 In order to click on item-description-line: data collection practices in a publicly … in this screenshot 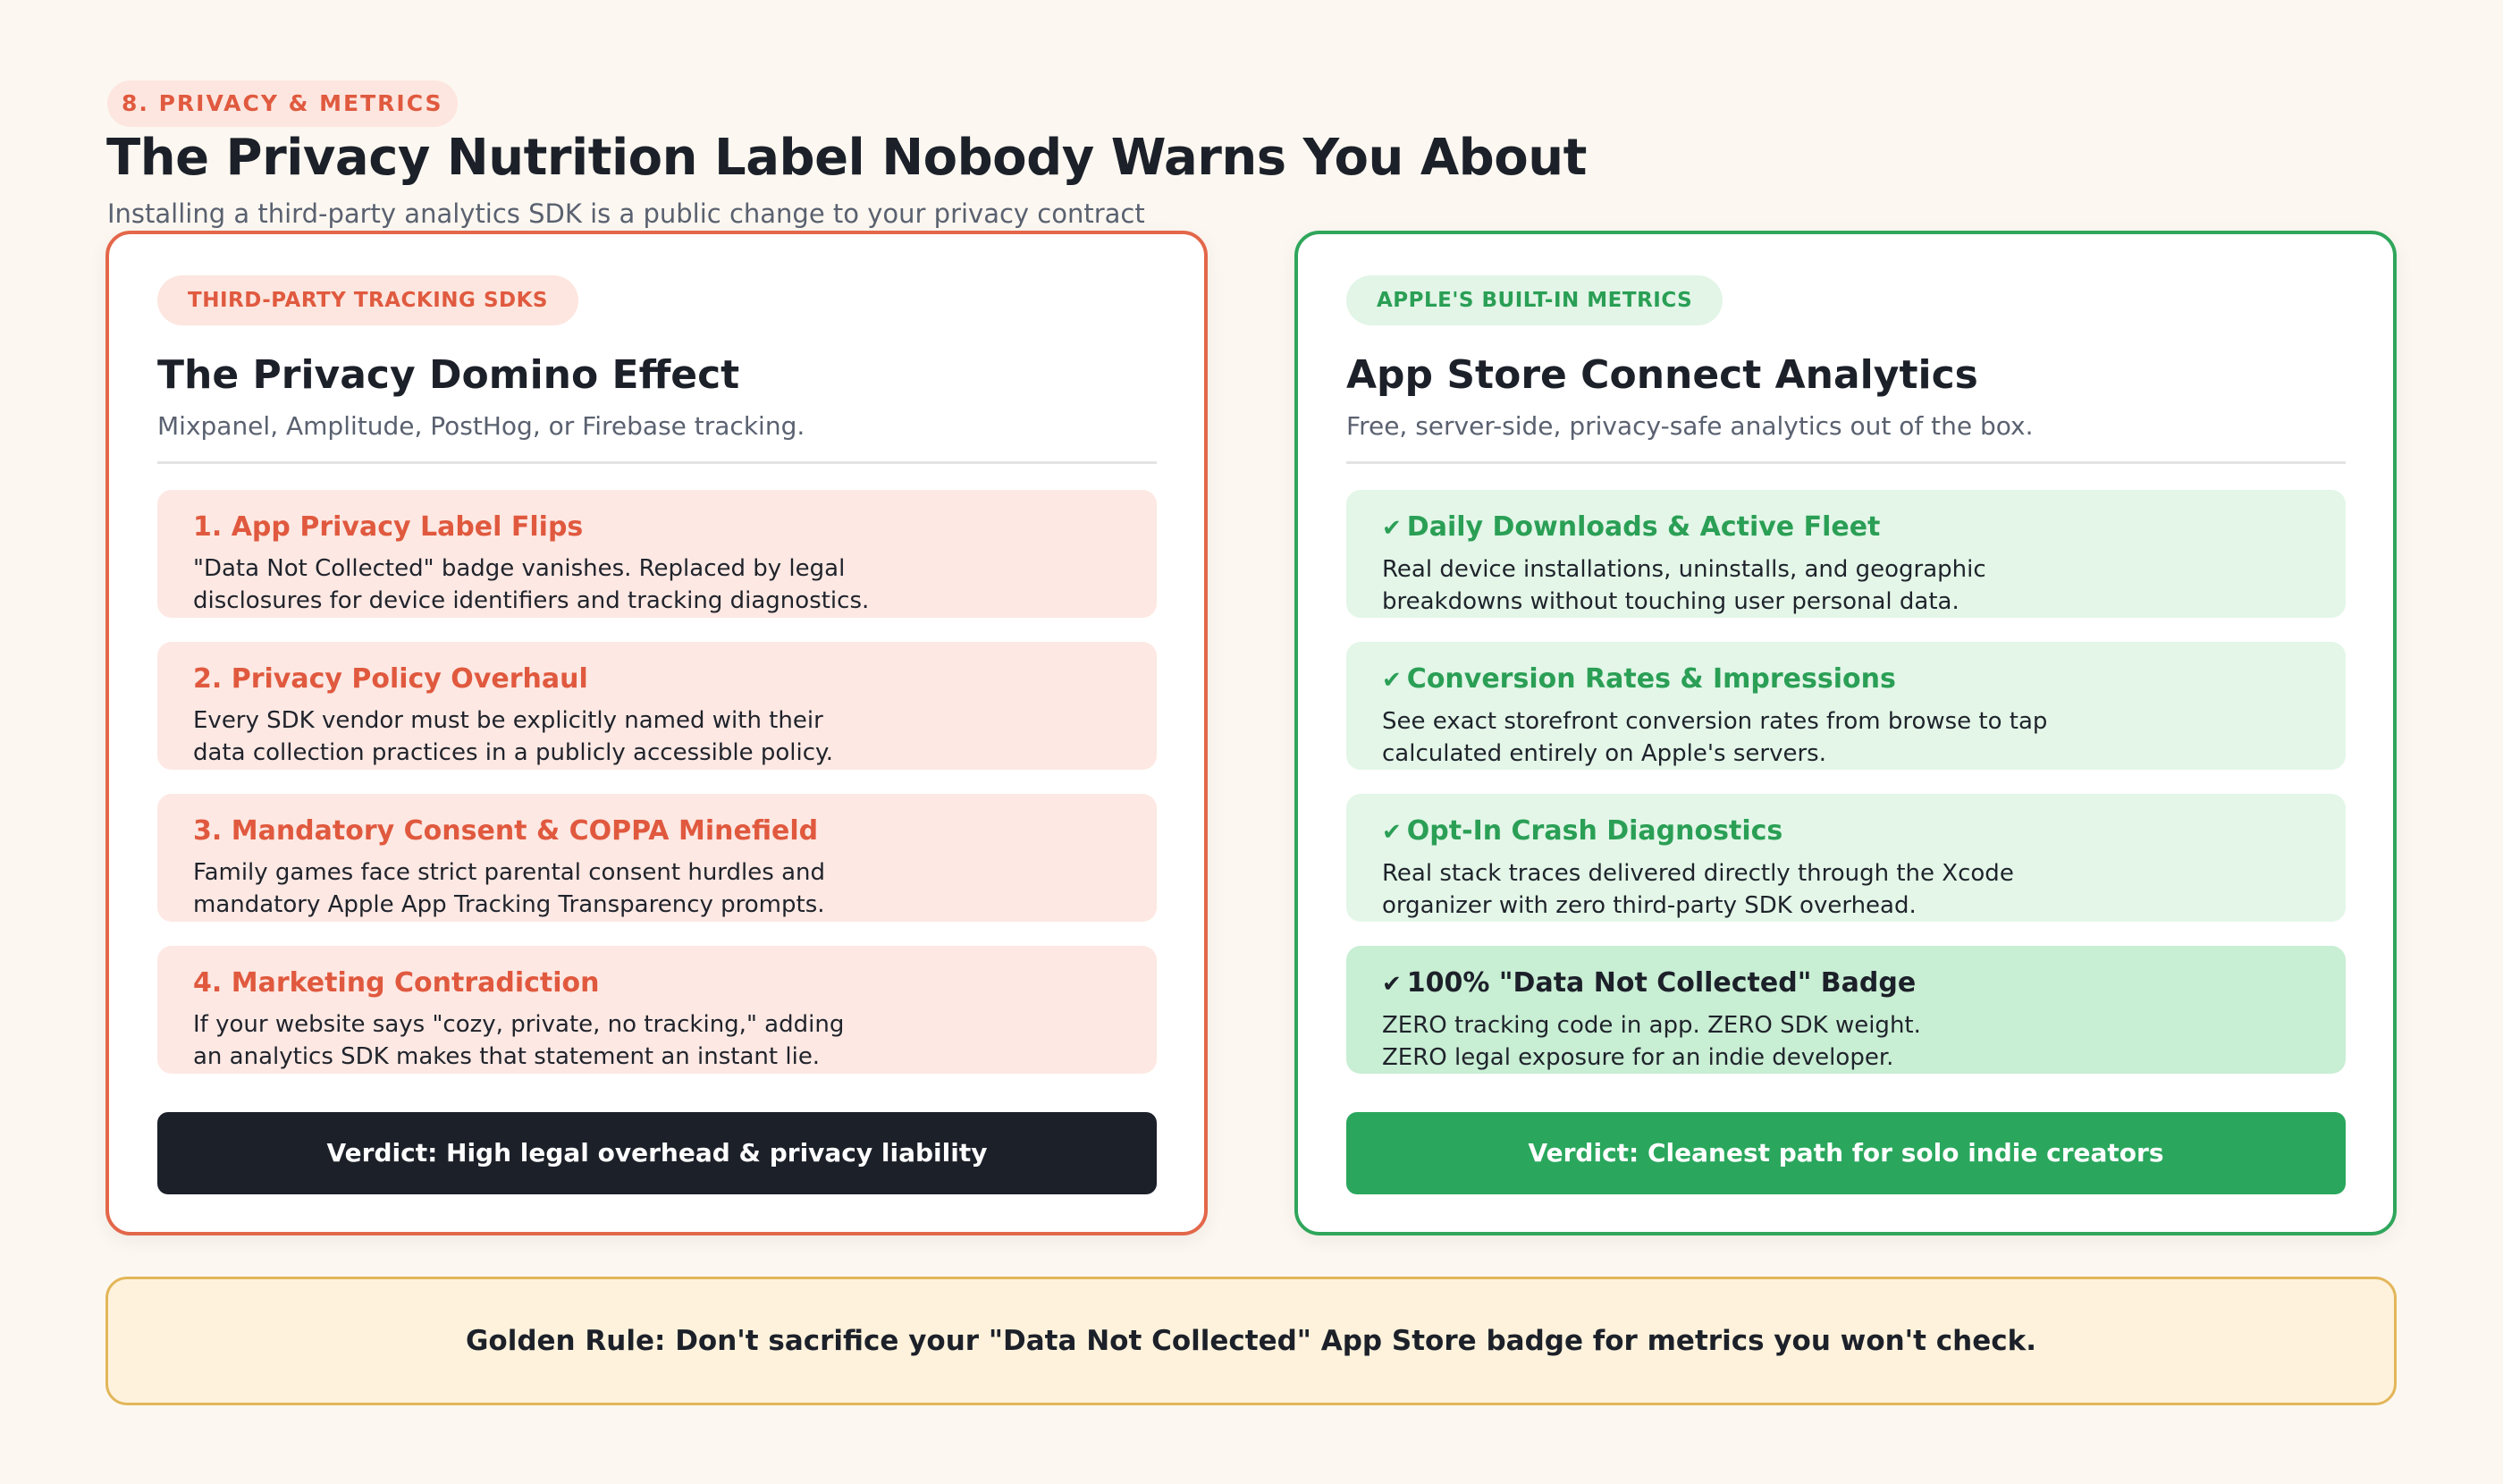, I will do `click(513, 752)`.